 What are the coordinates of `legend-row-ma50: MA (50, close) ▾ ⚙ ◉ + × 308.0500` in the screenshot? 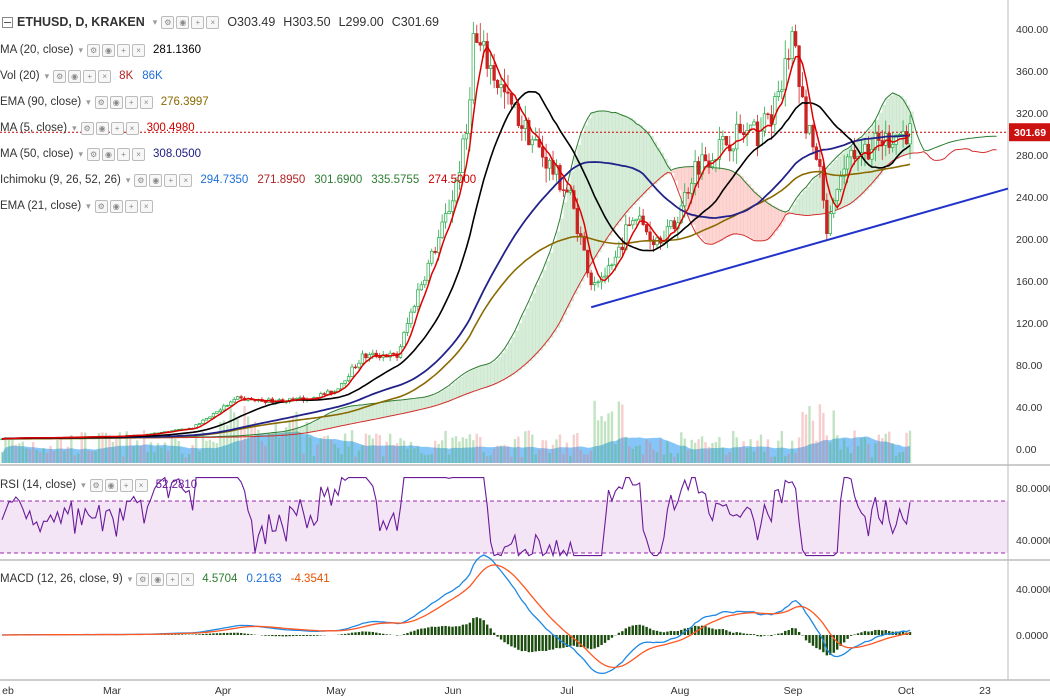 It's located at (105, 154).